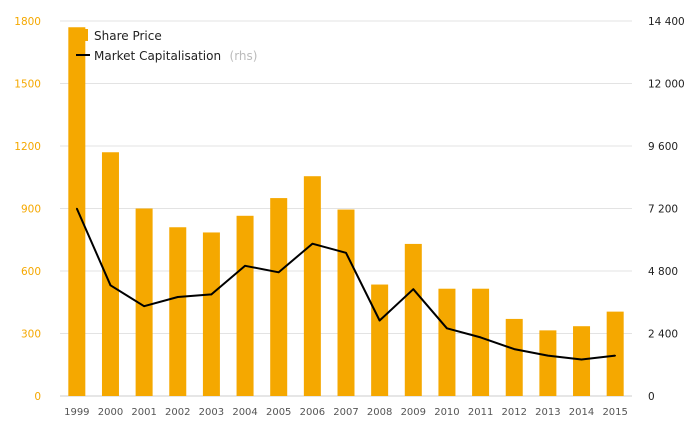 Image resolution: width=700 pixels, height=433 pixels. Describe the element at coordinates (27, 85) in the screenshot. I see `left-tick-label: 1500` at that location.